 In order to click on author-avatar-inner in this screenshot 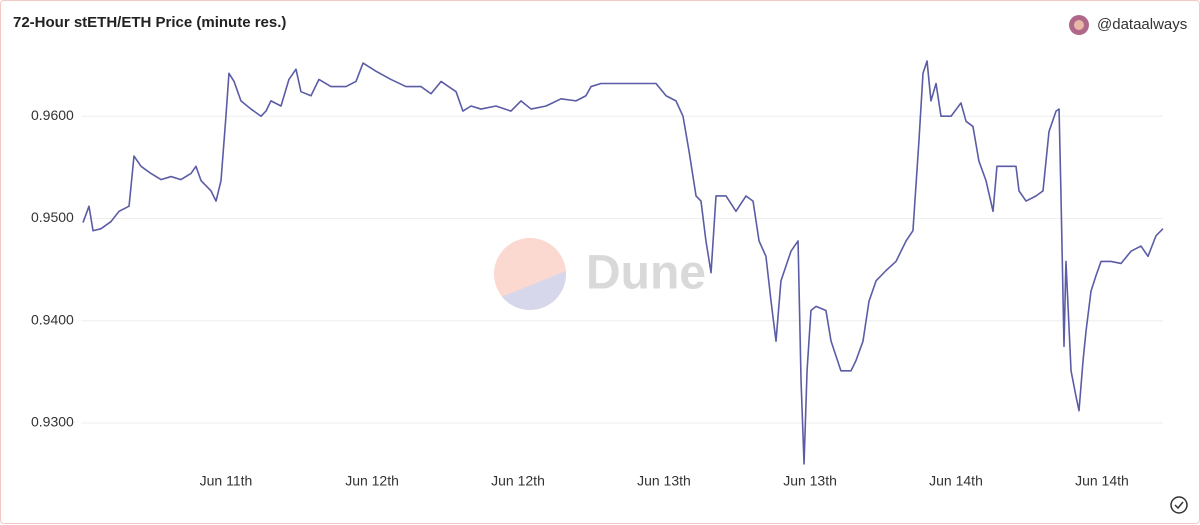, I will do `click(1079, 25)`.